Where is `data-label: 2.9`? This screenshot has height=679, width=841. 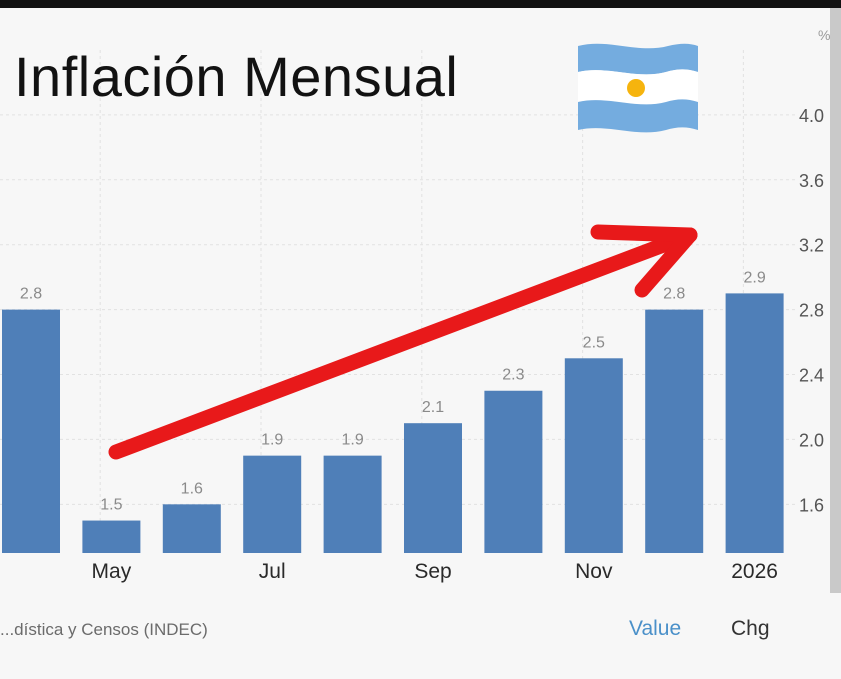
data-label: 2.9 is located at coordinates (754, 277).